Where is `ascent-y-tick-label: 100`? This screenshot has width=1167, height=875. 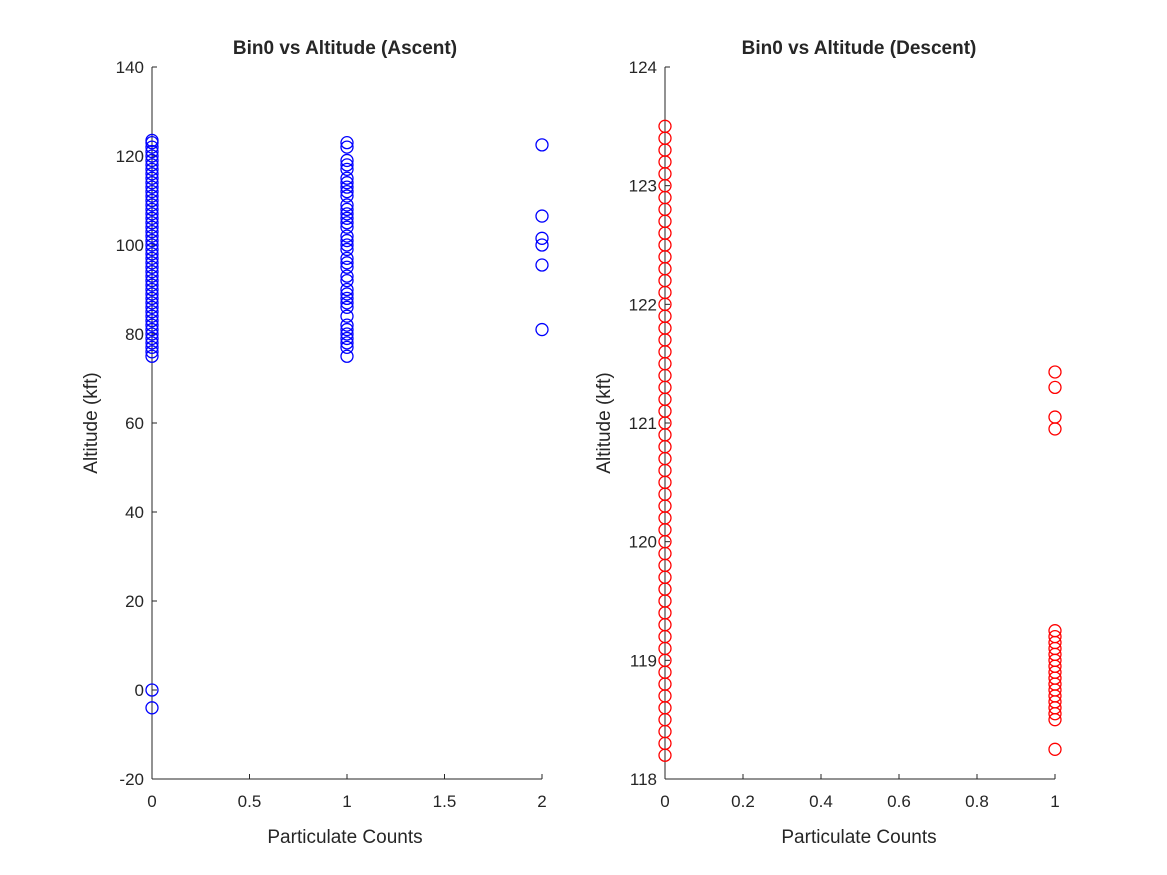
ascent-y-tick-label: 100 is located at coordinates (130, 245).